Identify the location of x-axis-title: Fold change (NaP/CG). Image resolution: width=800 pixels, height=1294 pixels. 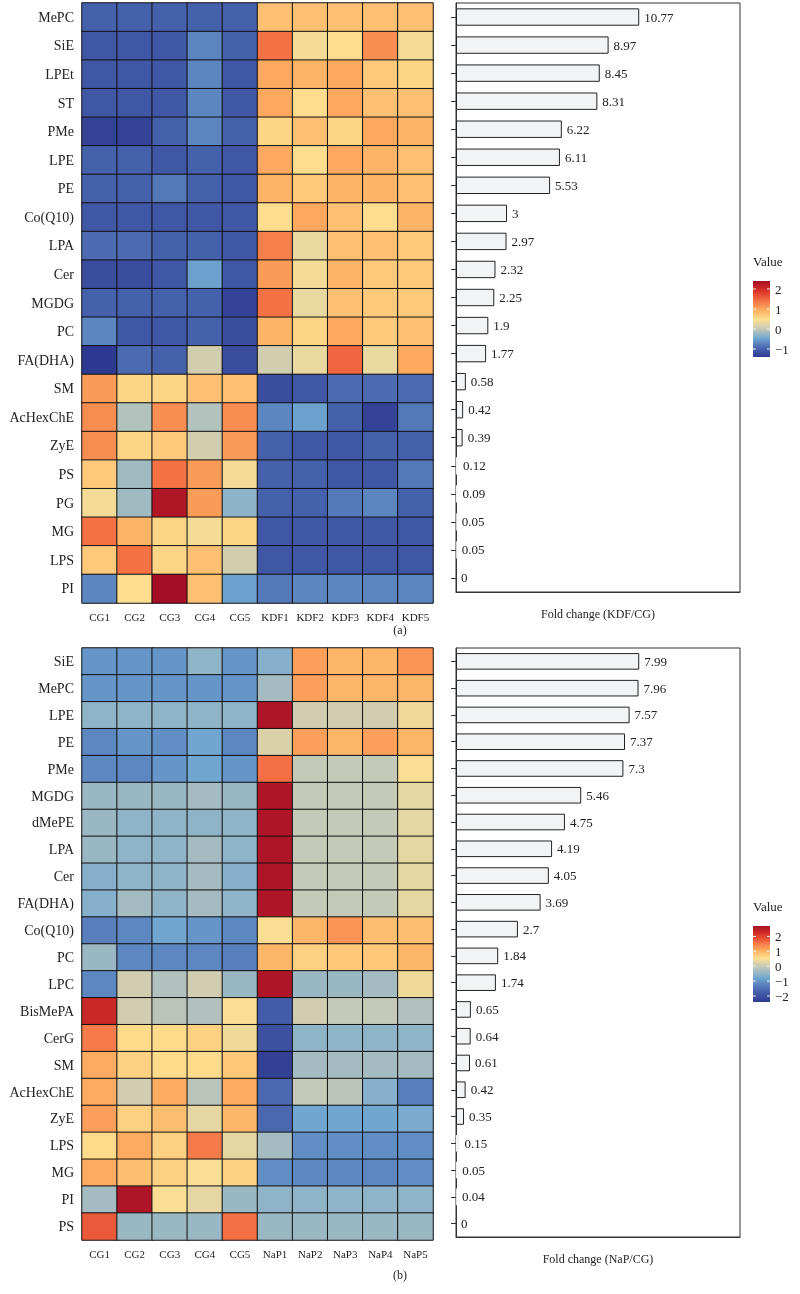
(598, 1259).